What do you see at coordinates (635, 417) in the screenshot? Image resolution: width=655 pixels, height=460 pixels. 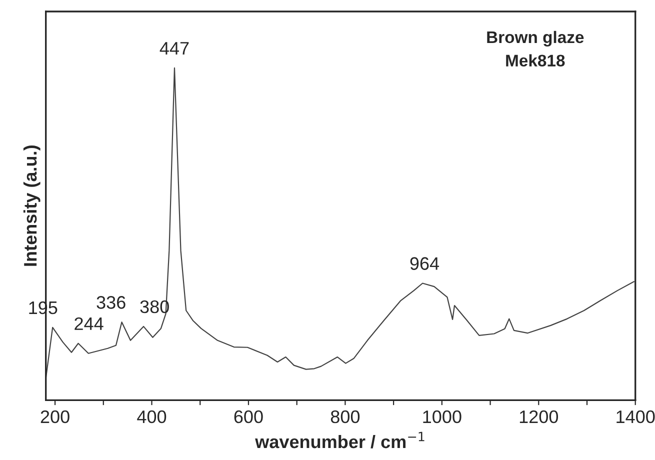 I see `x-tick-label: 1400` at bounding box center [635, 417].